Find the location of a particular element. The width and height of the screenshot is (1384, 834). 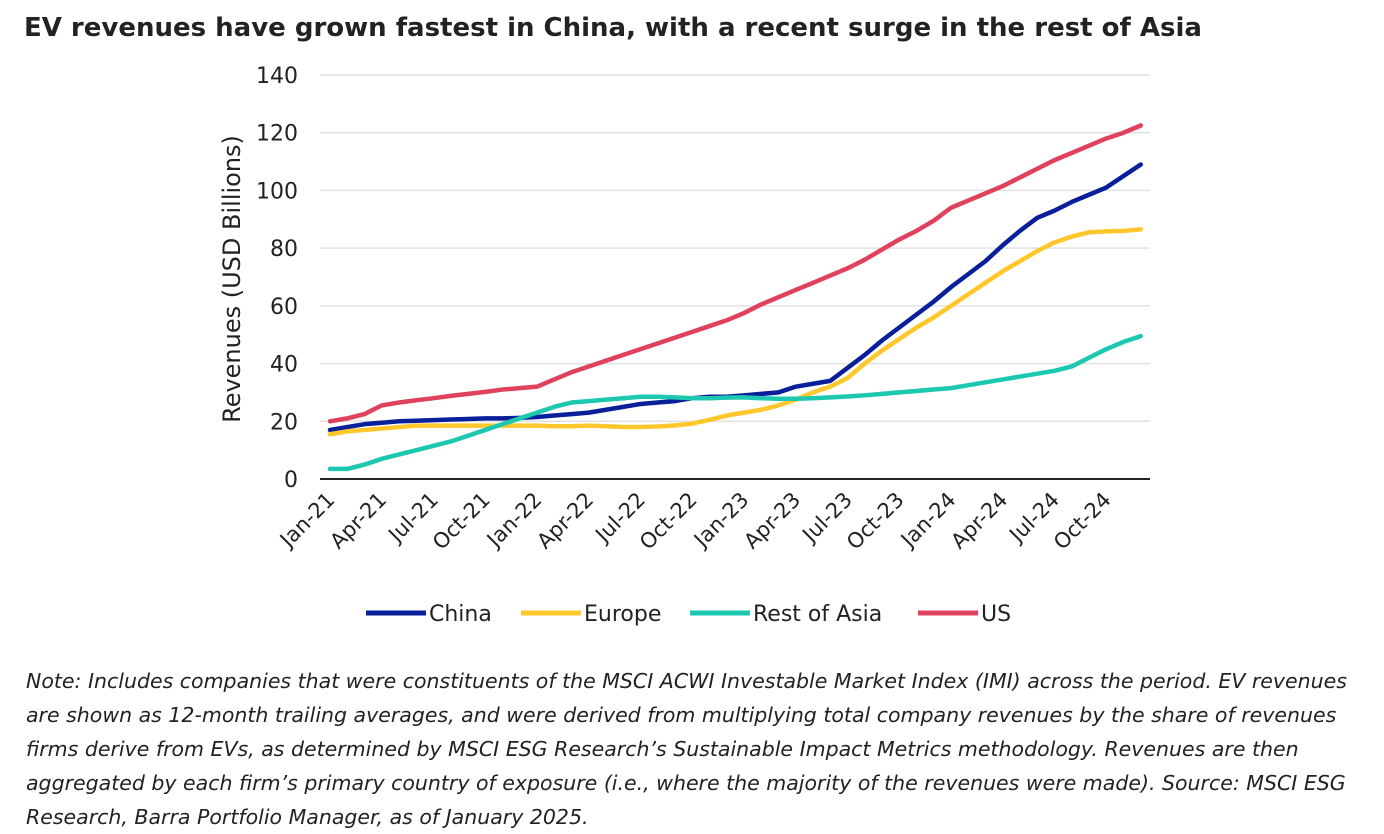

x-tick-label: Oct-24 is located at coordinates (1082, 521).